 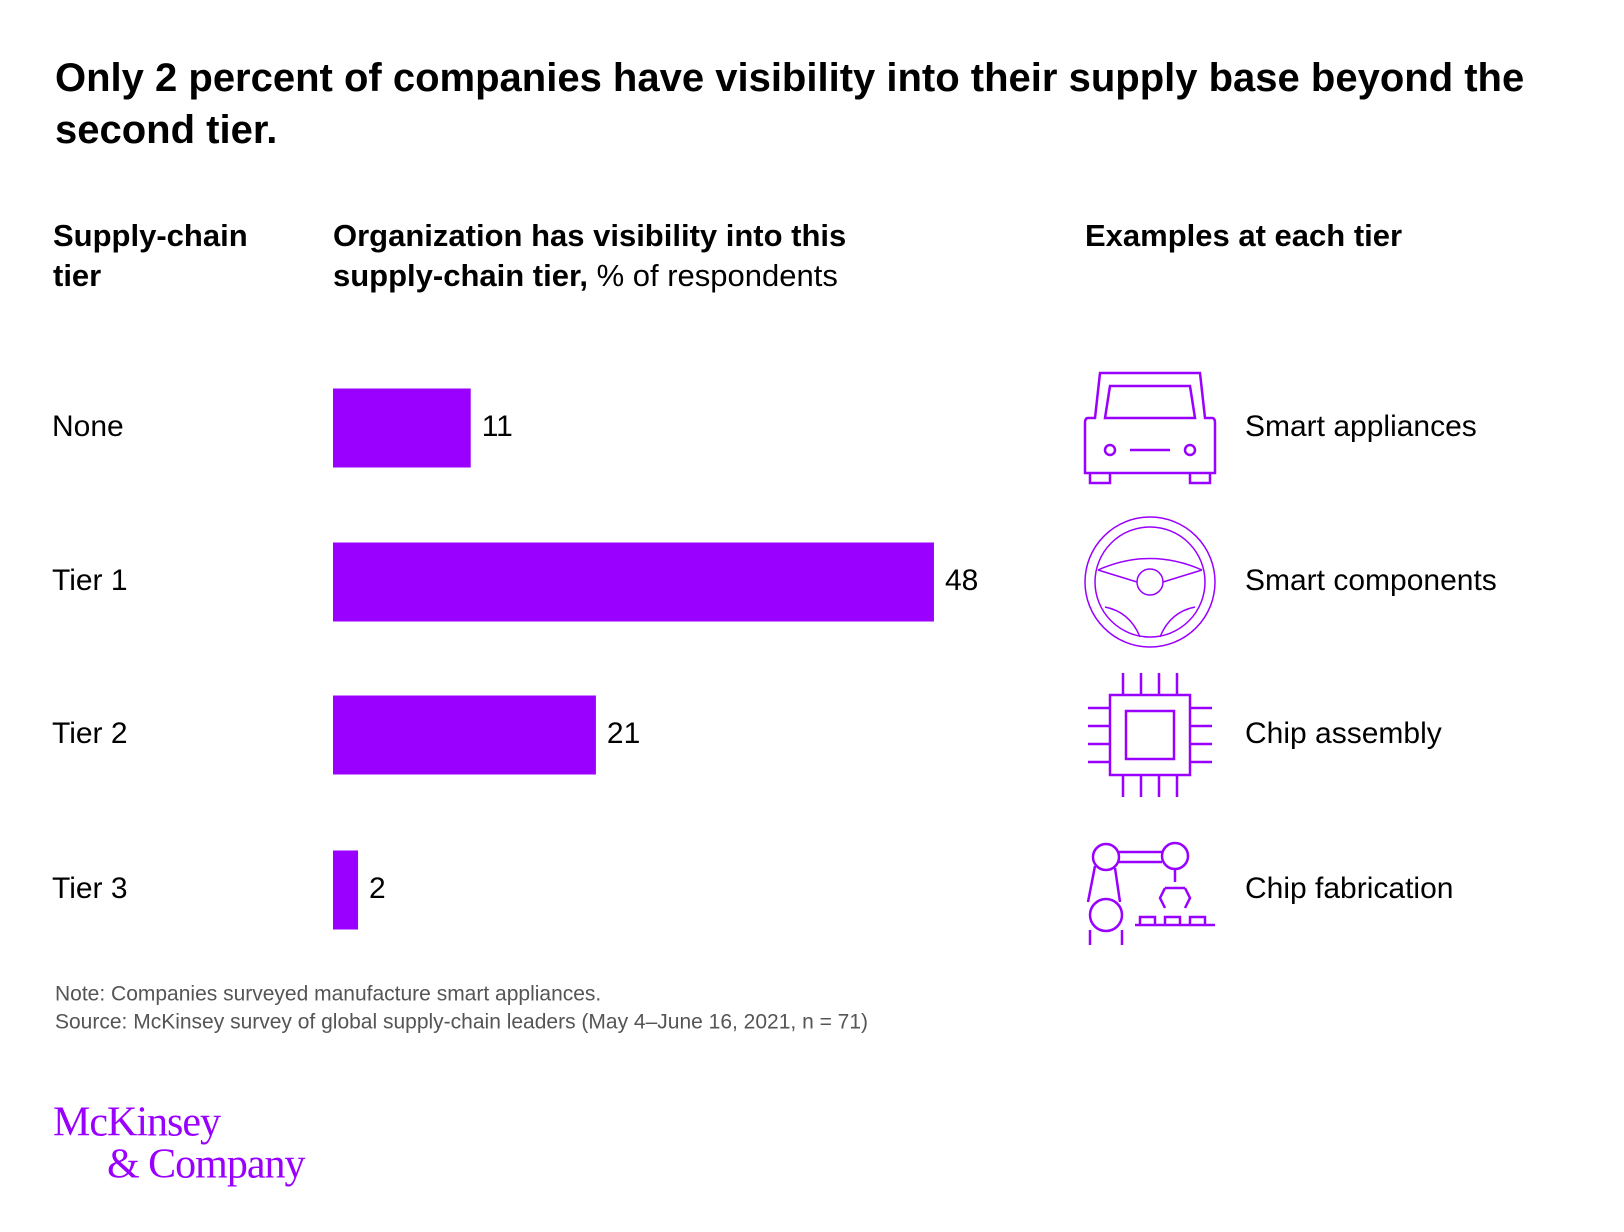 I want to click on category-label: Tier 1, so click(x=90, y=580).